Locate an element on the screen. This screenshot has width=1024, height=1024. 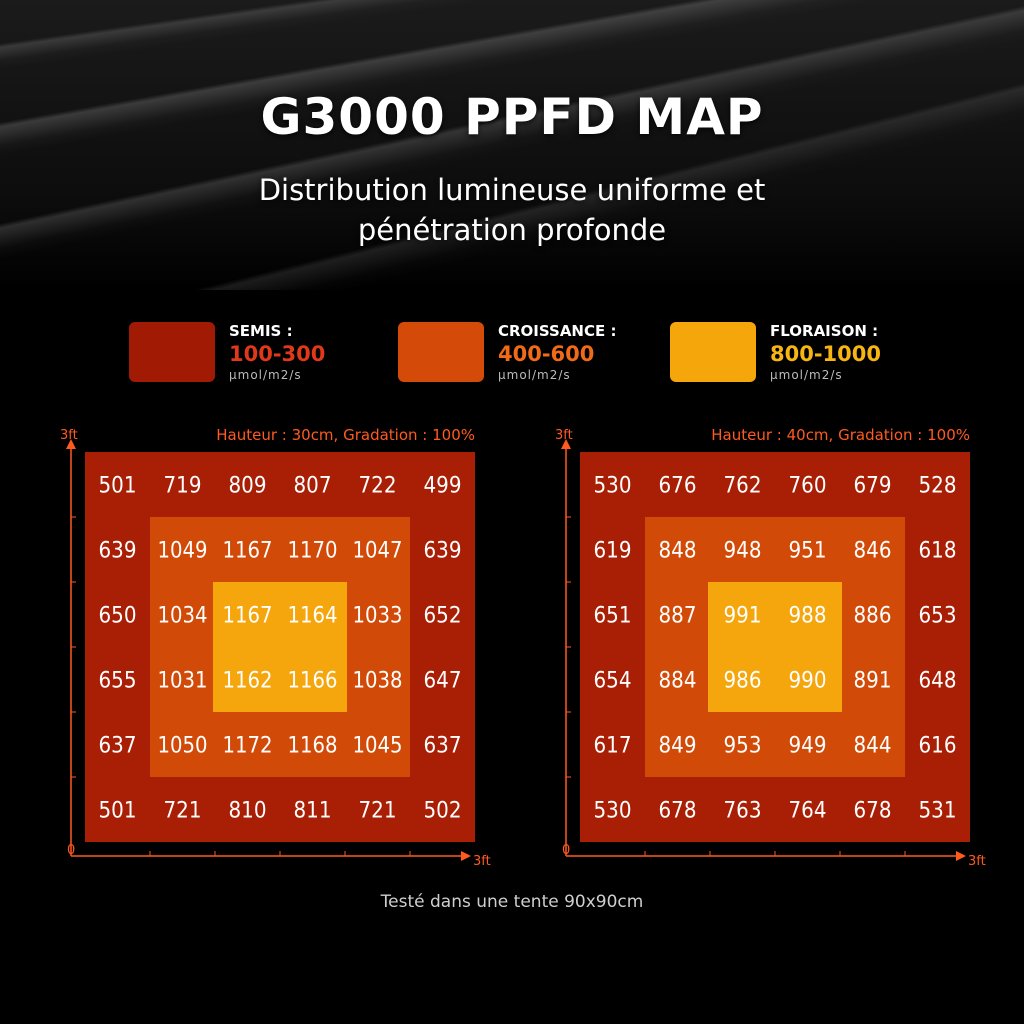
cell-value: 760 is located at coordinates (808, 486).